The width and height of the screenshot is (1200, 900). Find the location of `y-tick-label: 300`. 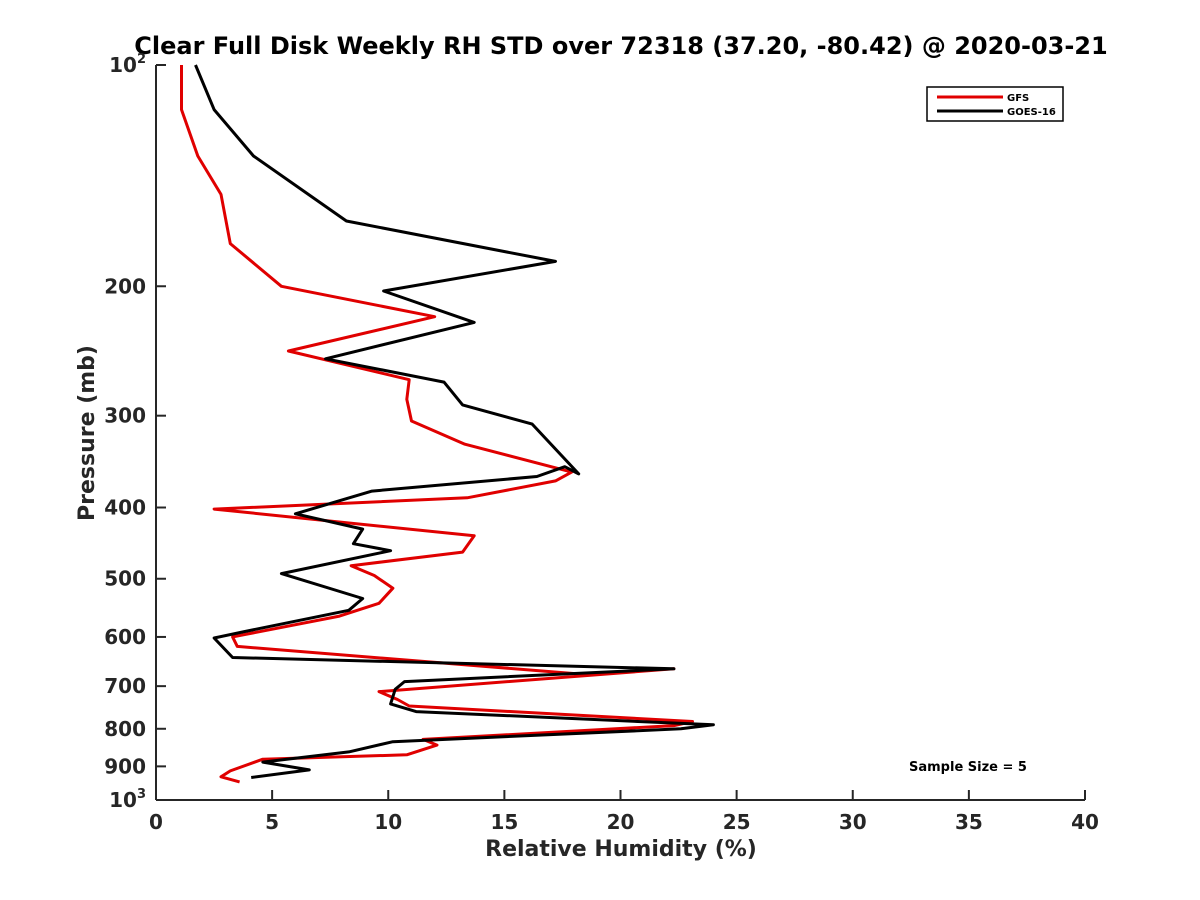

y-tick-label: 300 is located at coordinates (125, 416).